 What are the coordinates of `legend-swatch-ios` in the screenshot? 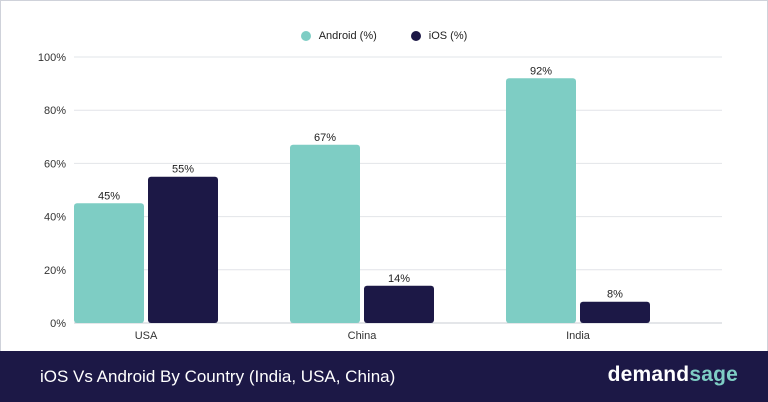 It's located at (415, 36).